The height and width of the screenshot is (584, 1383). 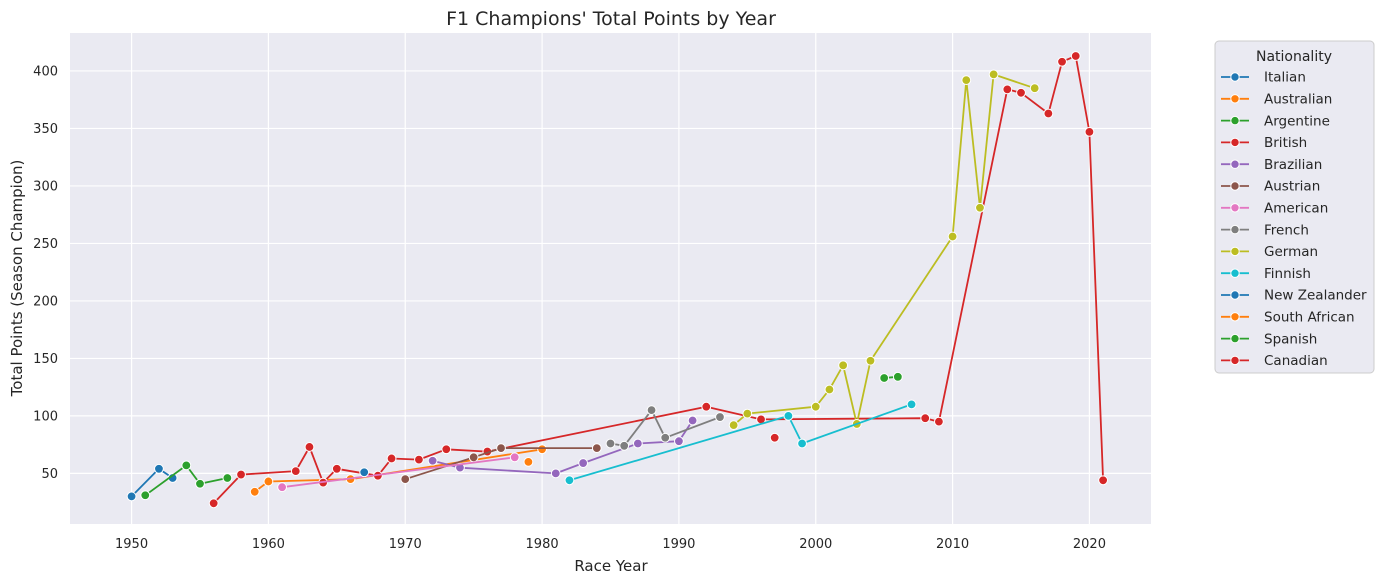 What do you see at coordinates (398, 472) in the screenshot?
I see `series-american` at bounding box center [398, 472].